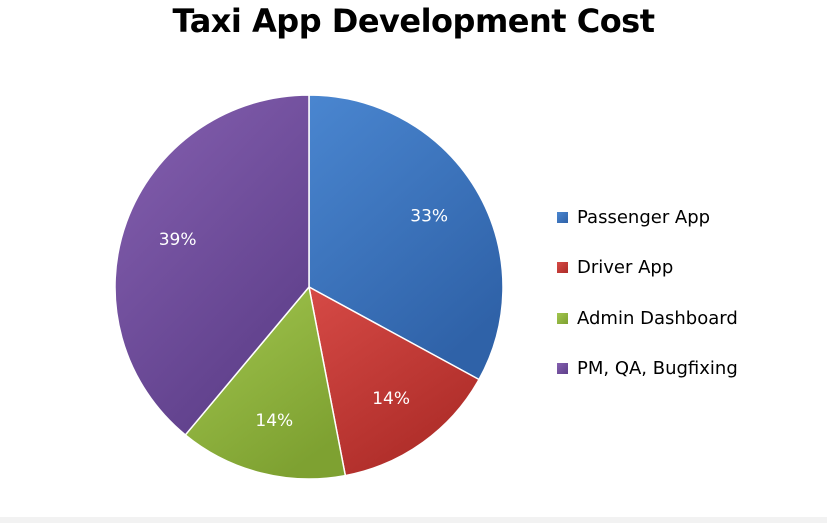  What do you see at coordinates (394, 381) in the screenshot?
I see `pie-slice-driver-app` at bounding box center [394, 381].